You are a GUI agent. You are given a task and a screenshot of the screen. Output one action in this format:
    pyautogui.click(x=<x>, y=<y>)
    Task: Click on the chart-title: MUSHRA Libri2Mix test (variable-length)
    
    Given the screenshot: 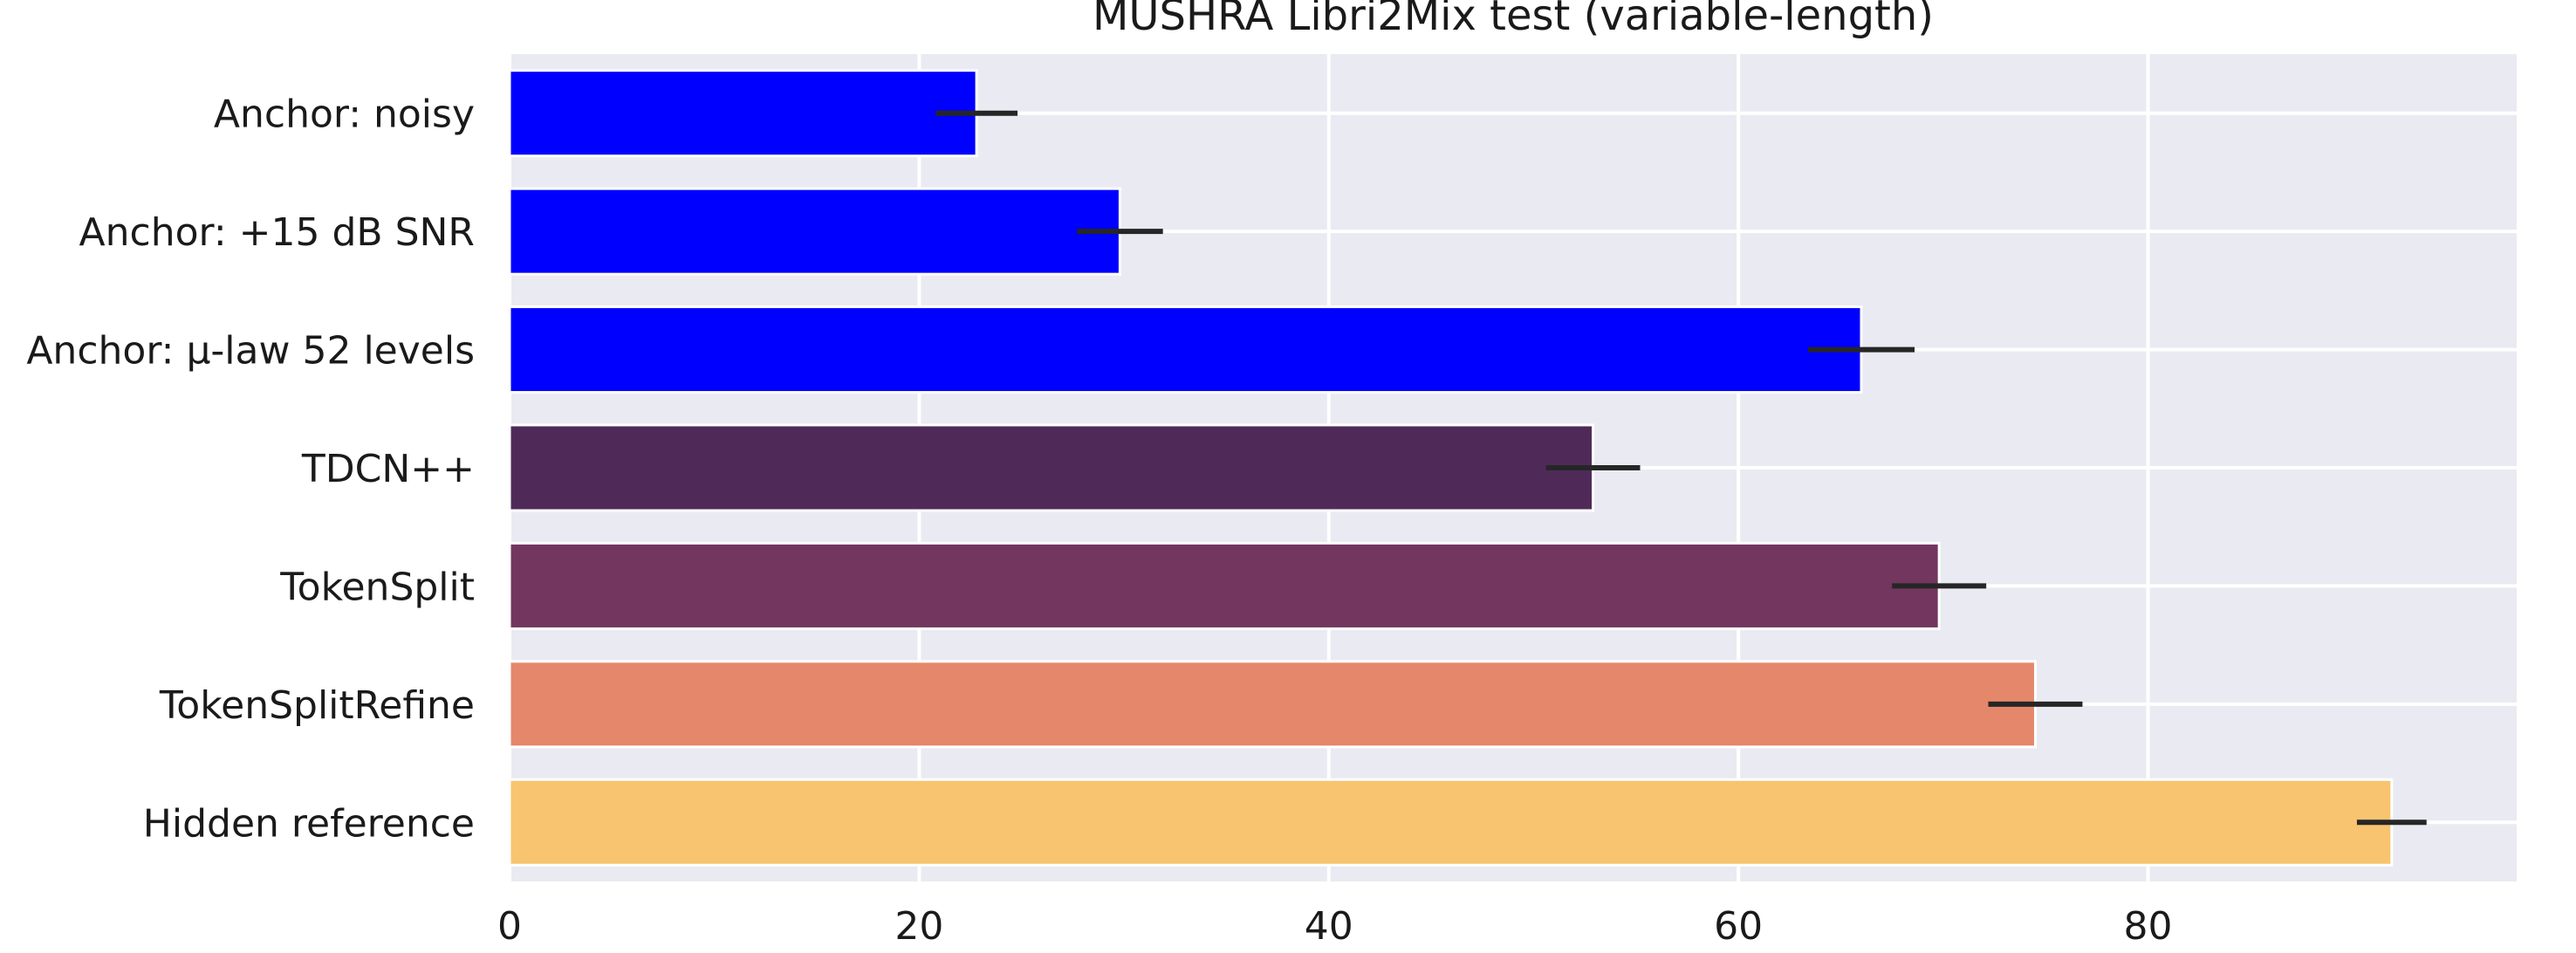 What is the action you would take?
    pyautogui.click(x=1513, y=20)
    